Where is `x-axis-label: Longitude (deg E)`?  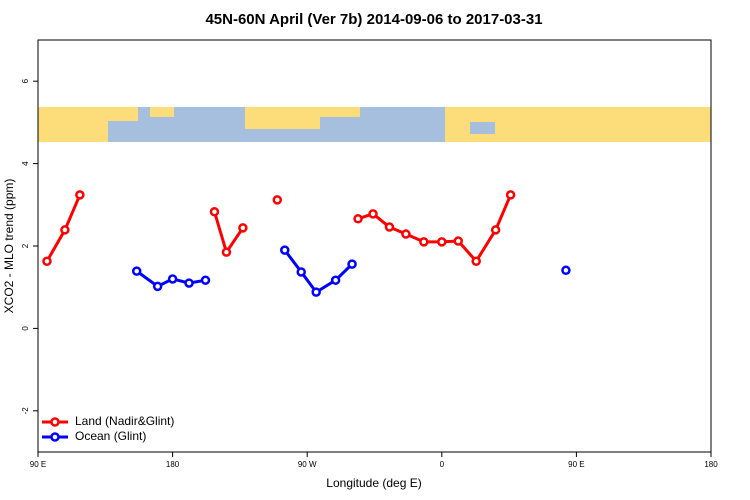
x-axis-label: Longitude (deg E) is located at coordinates (373, 483).